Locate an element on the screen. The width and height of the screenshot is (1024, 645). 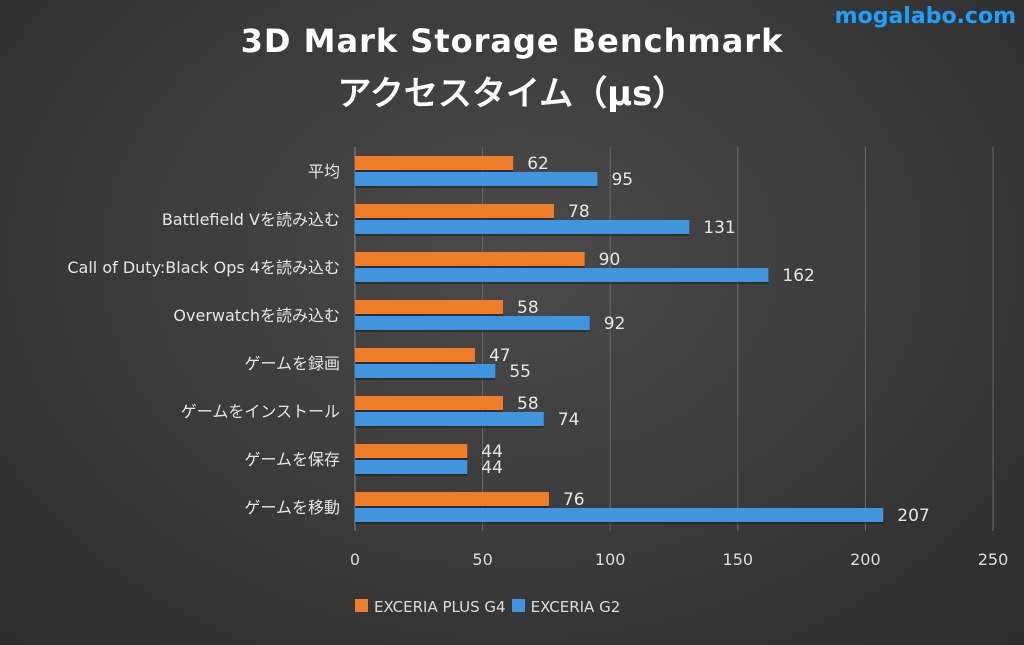
chart-subtitle: アクセスタイム（μs） is located at coordinates (512, 94).